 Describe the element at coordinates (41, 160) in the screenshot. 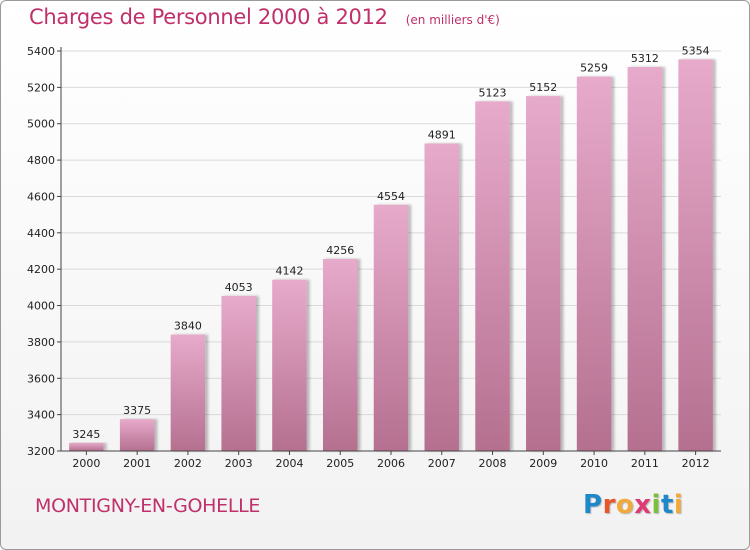

I see `y-tick-label: 4800` at that location.